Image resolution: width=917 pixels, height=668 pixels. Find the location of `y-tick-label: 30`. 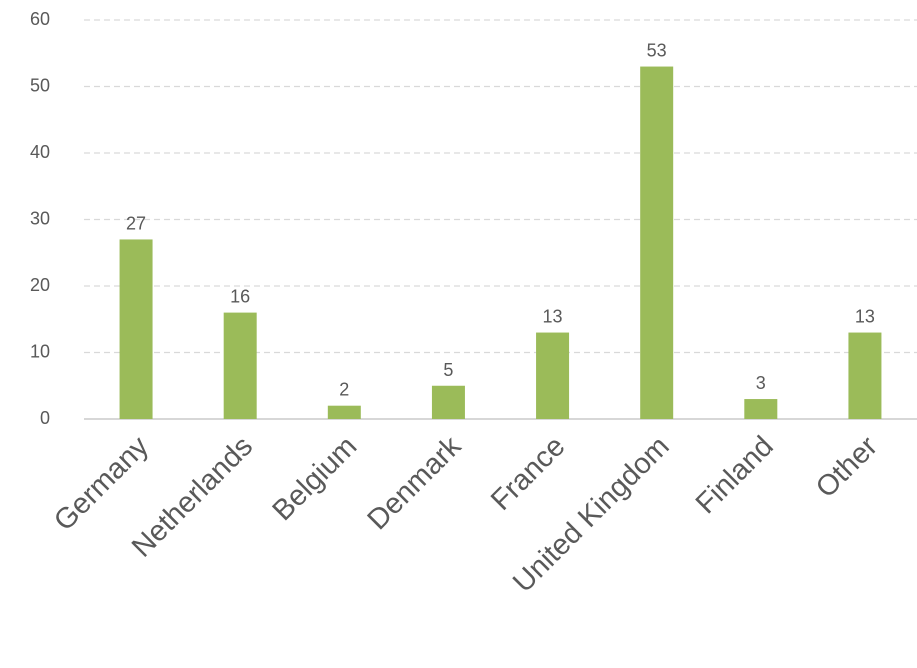

y-tick-label: 30 is located at coordinates (40, 218).